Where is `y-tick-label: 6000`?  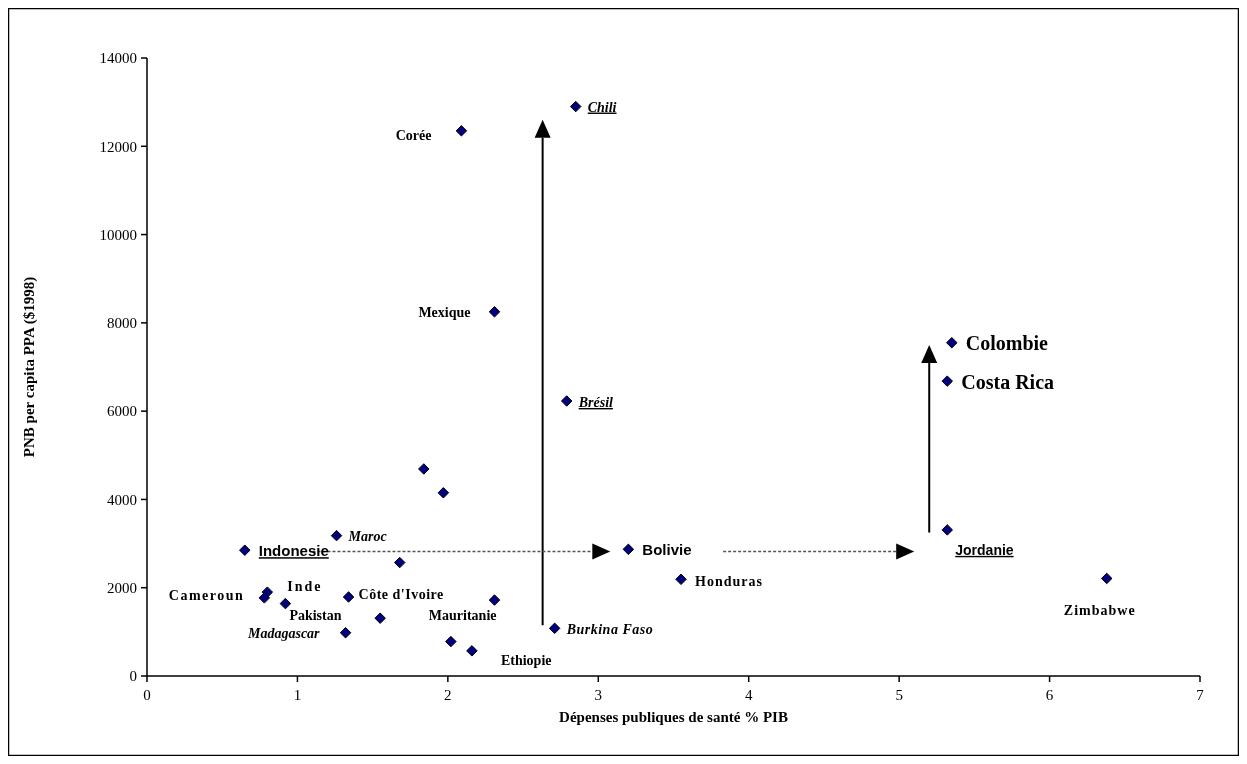
y-tick-label: 6000 is located at coordinates (122, 411).